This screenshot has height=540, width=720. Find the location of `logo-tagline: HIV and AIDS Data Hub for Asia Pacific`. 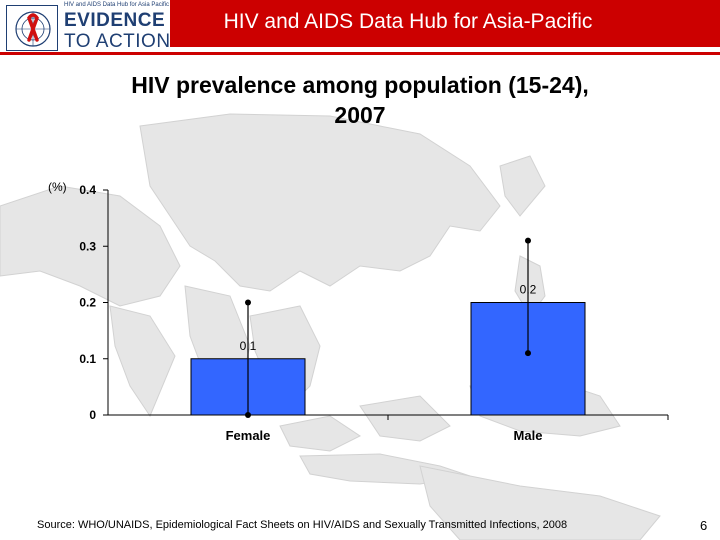

logo-tagline: HIV and AIDS Data Hub for Asia Pacific is located at coordinates (117, 5).